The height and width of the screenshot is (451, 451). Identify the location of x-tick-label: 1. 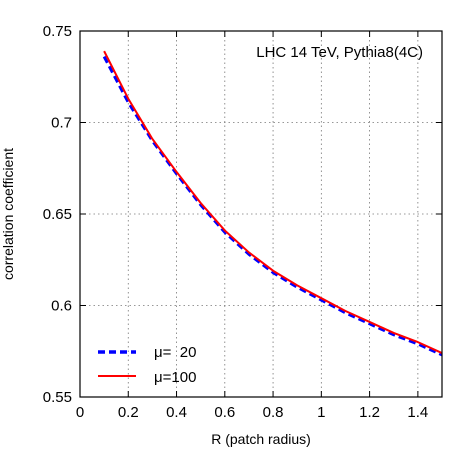
(321, 412).